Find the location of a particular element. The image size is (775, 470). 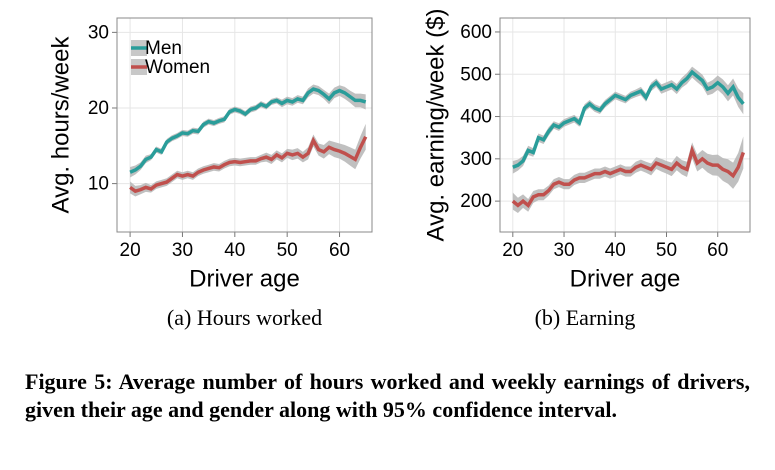

y-tick-label: 600 is located at coordinates (476, 32).